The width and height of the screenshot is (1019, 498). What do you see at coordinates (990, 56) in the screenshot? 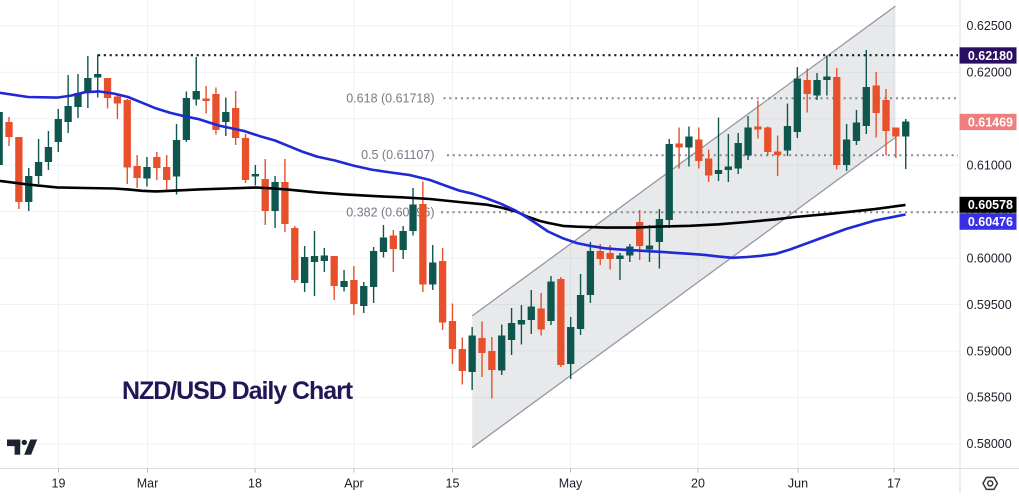
I see `svg-text: 0.62180` at bounding box center [990, 56].